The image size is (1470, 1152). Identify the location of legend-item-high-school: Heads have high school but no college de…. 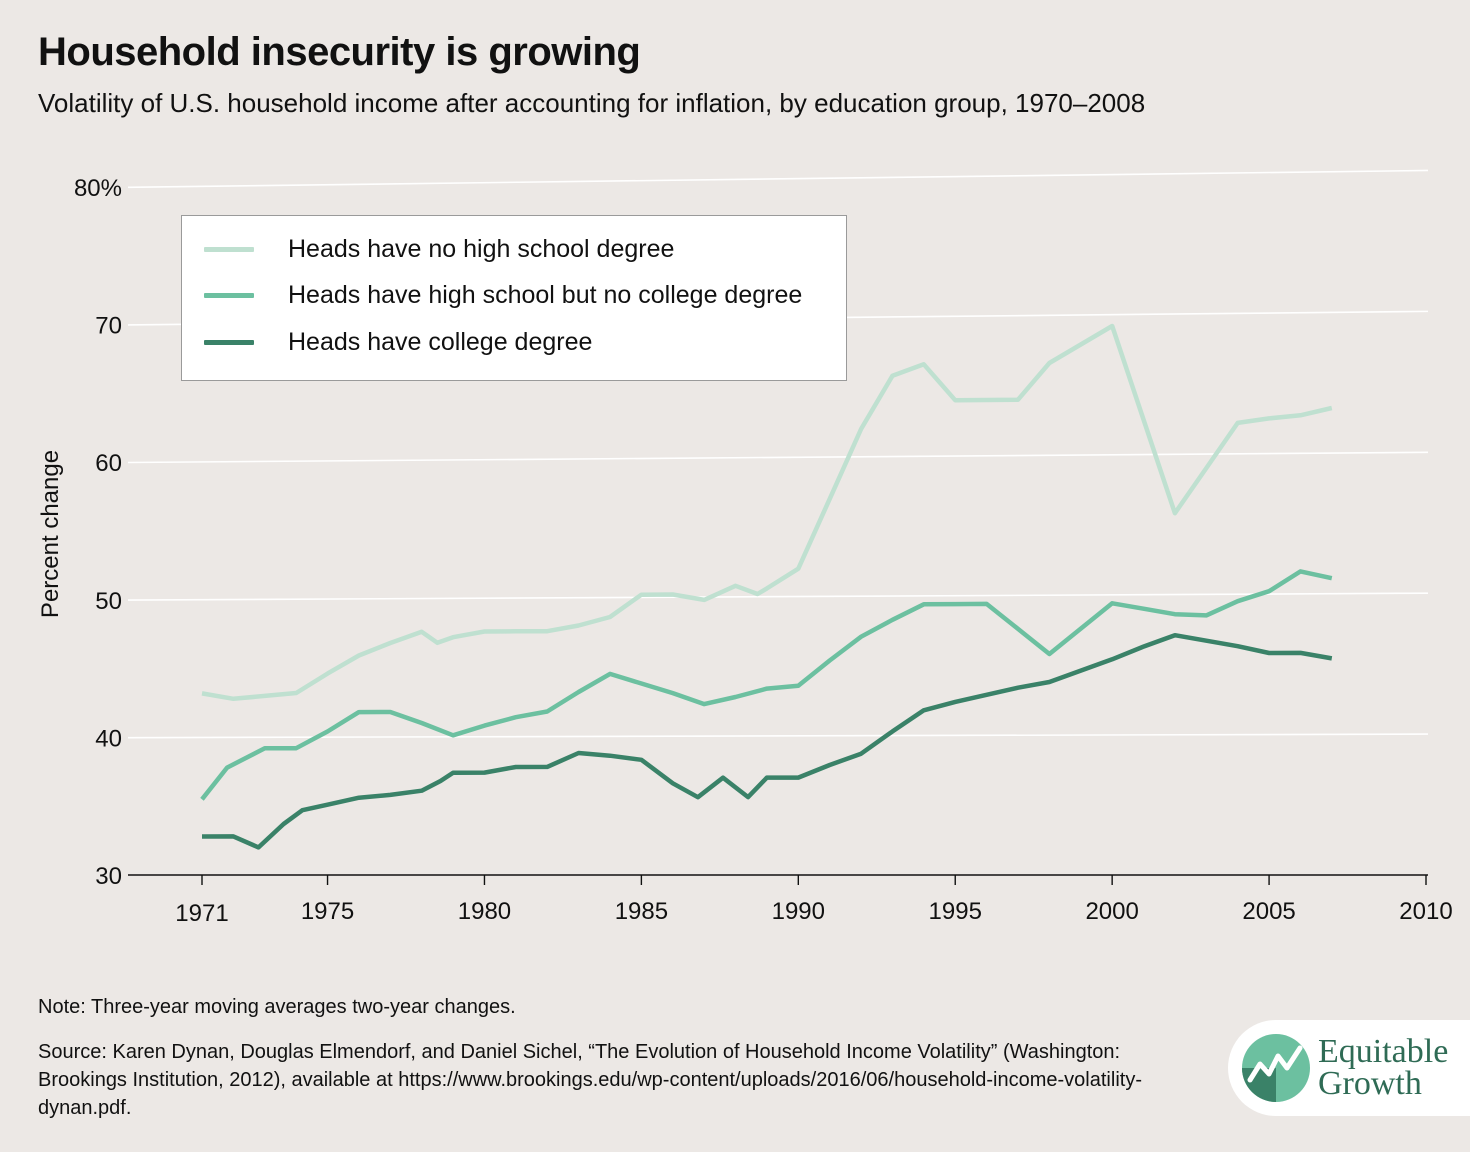
(503, 295).